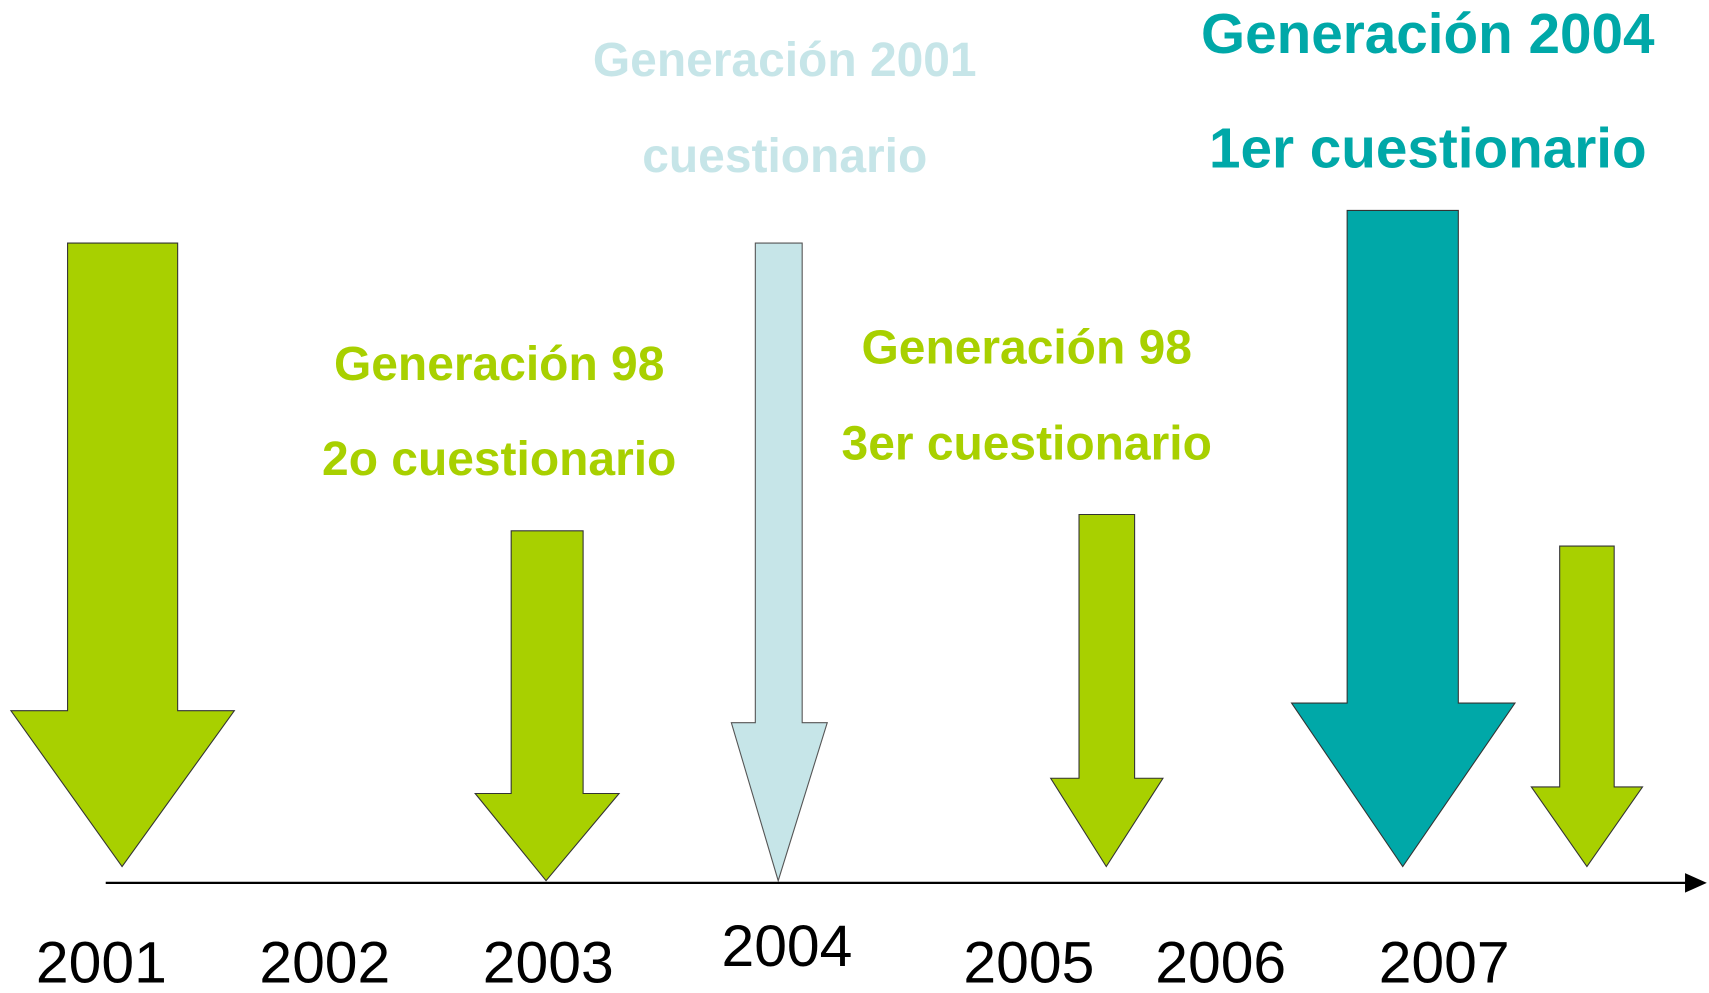 This screenshot has width=1709, height=993. Describe the element at coordinates (785, 60) in the screenshot. I see `label-title: Generación 2001` at that location.